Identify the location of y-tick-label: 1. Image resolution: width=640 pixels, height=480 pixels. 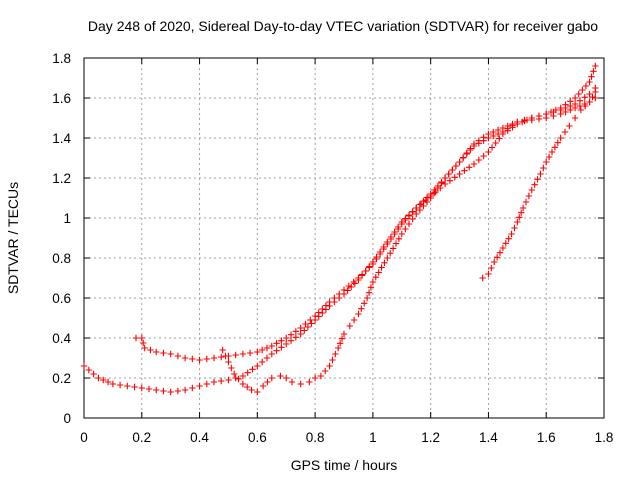
(67, 218).